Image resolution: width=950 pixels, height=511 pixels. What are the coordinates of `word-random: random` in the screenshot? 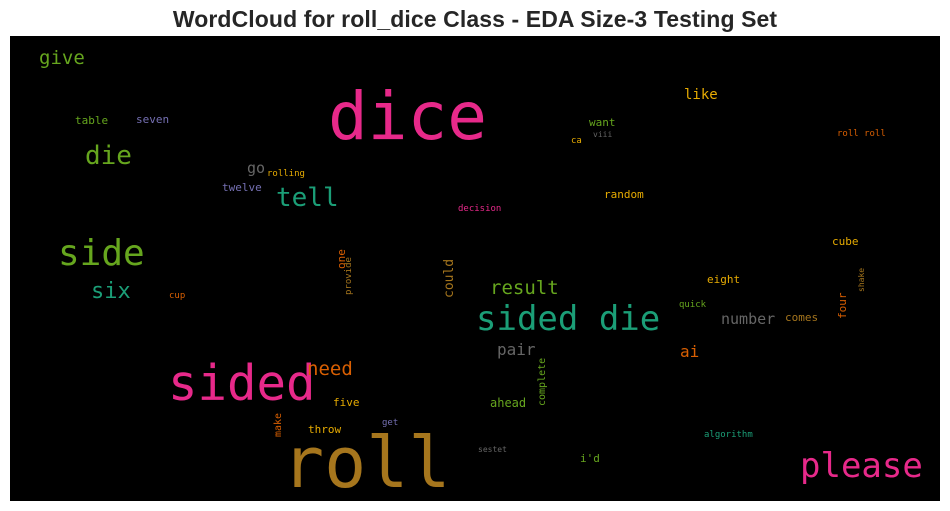 It's located at (624, 194).